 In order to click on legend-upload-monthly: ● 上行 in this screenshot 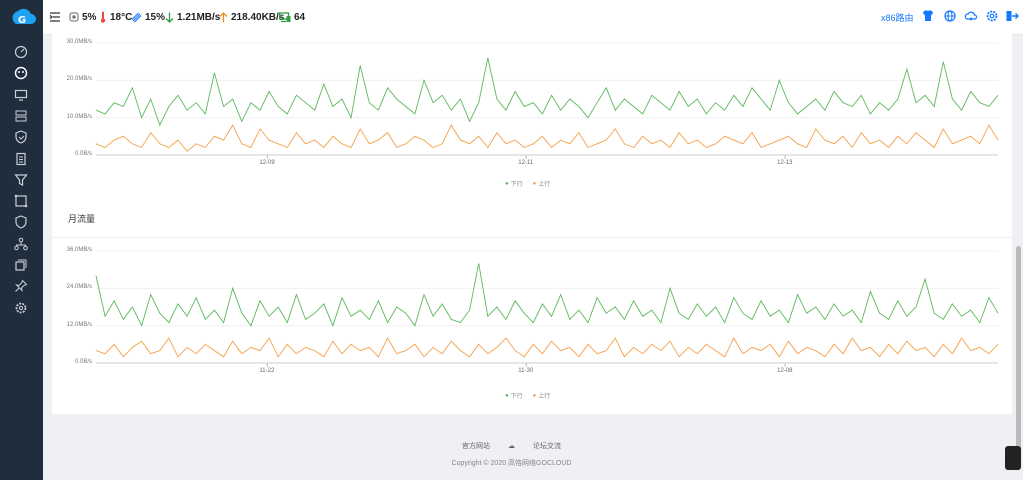, I will do `click(541, 396)`.